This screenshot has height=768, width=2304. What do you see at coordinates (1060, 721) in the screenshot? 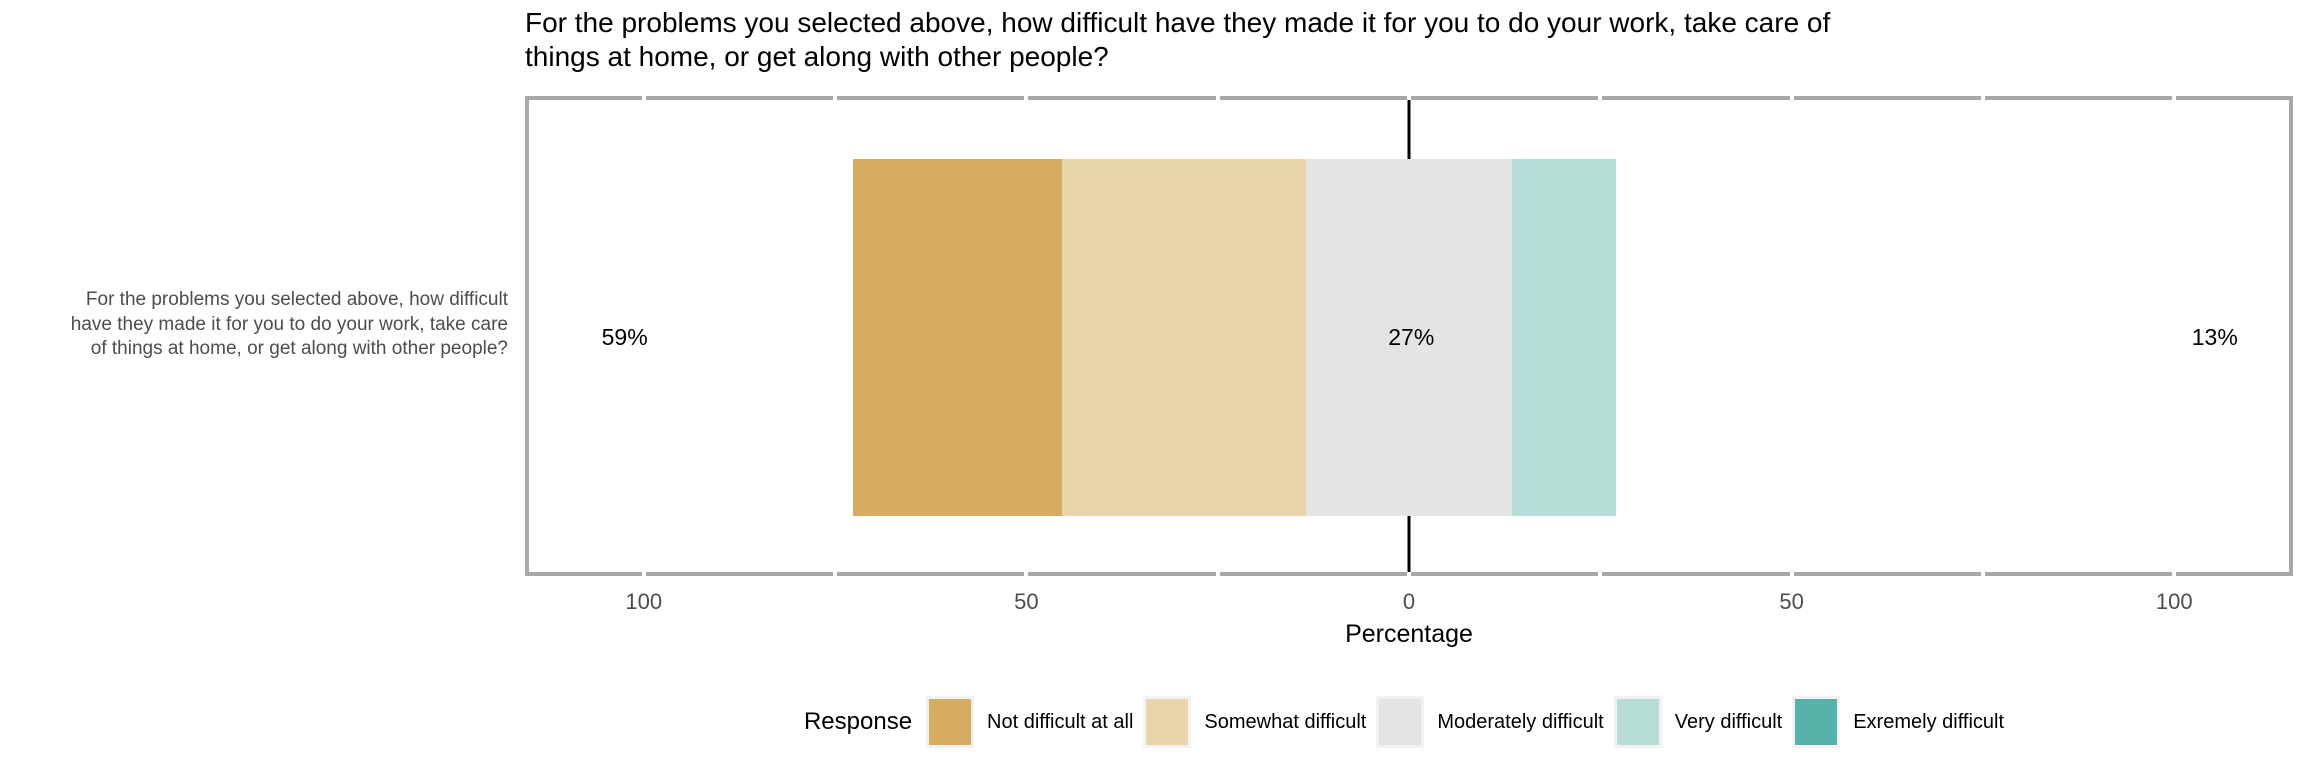
I see `legend-label: Not difficult at all` at bounding box center [1060, 721].